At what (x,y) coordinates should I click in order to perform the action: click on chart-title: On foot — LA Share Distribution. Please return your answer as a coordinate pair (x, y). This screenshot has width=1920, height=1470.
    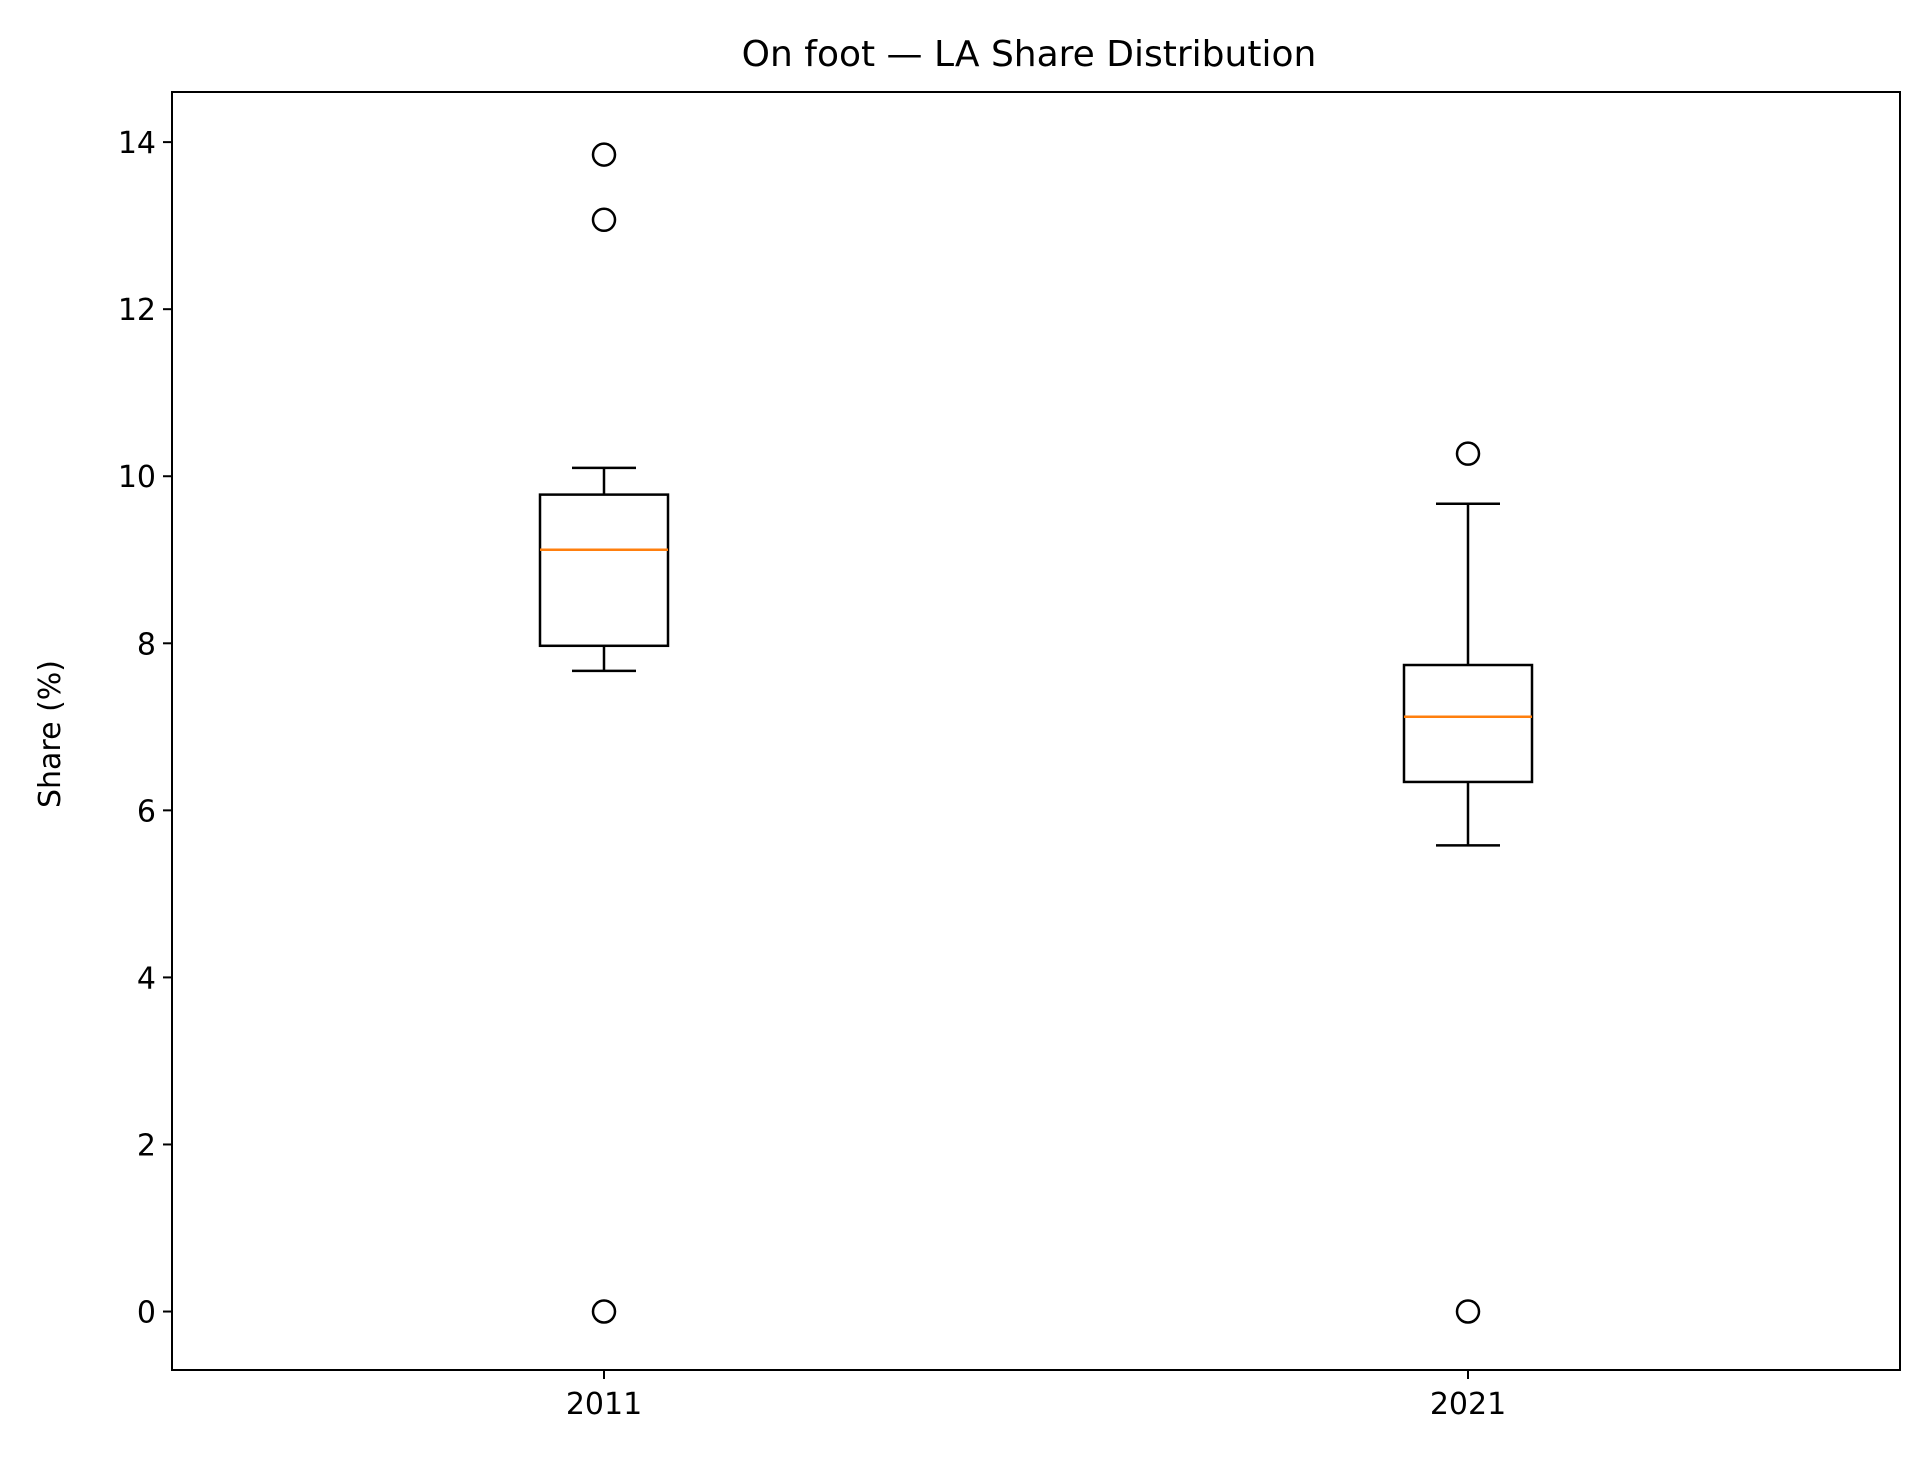
    Looking at the image, I should click on (1029, 54).